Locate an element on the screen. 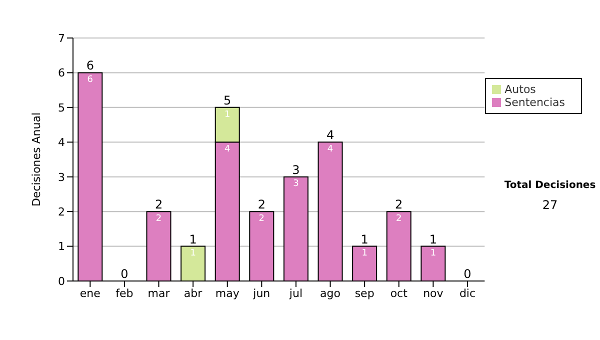 The height and width of the screenshot is (340, 600). x-tick-label: nov is located at coordinates (433, 293).